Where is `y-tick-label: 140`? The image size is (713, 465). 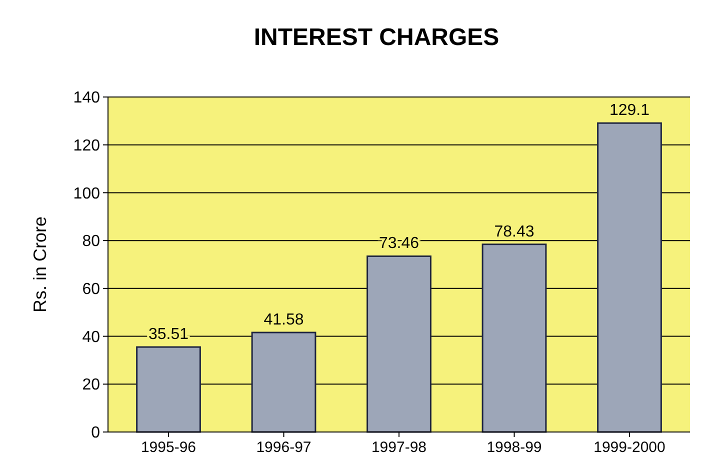
y-tick-label: 140 is located at coordinates (86, 98).